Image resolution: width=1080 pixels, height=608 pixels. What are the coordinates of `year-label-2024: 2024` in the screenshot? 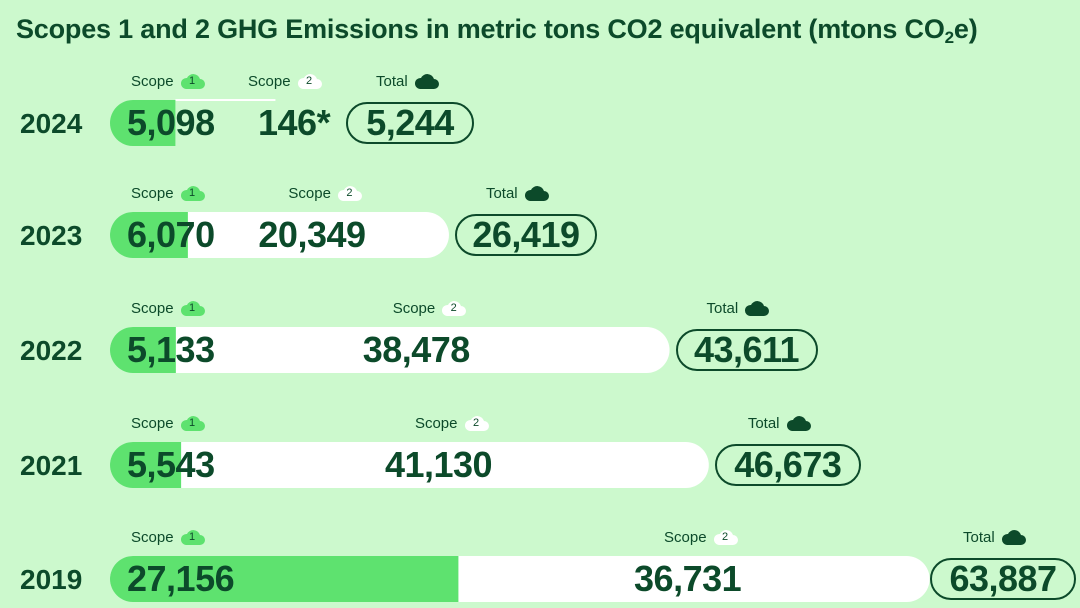 It's located at (51, 123).